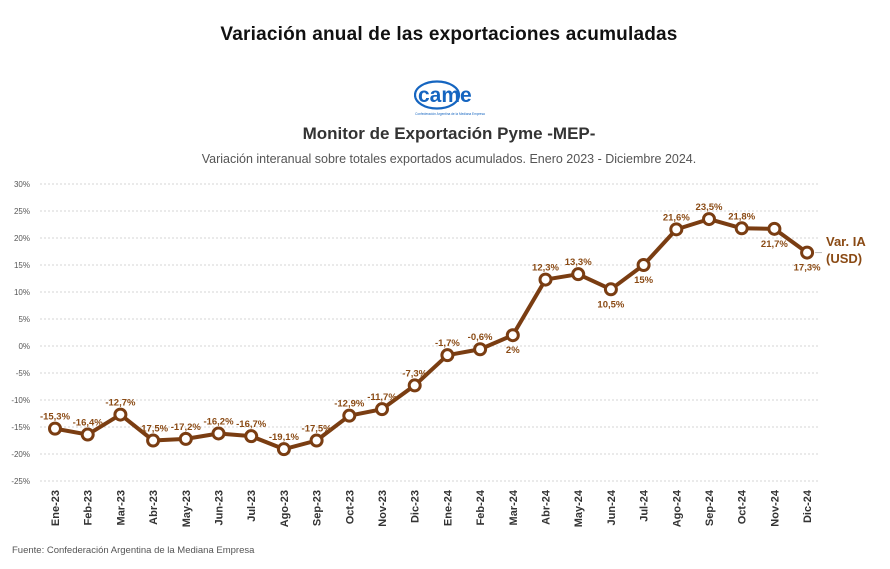  Describe the element at coordinates (612, 507) in the screenshot. I see `x-tick-label: Jun-24` at that location.